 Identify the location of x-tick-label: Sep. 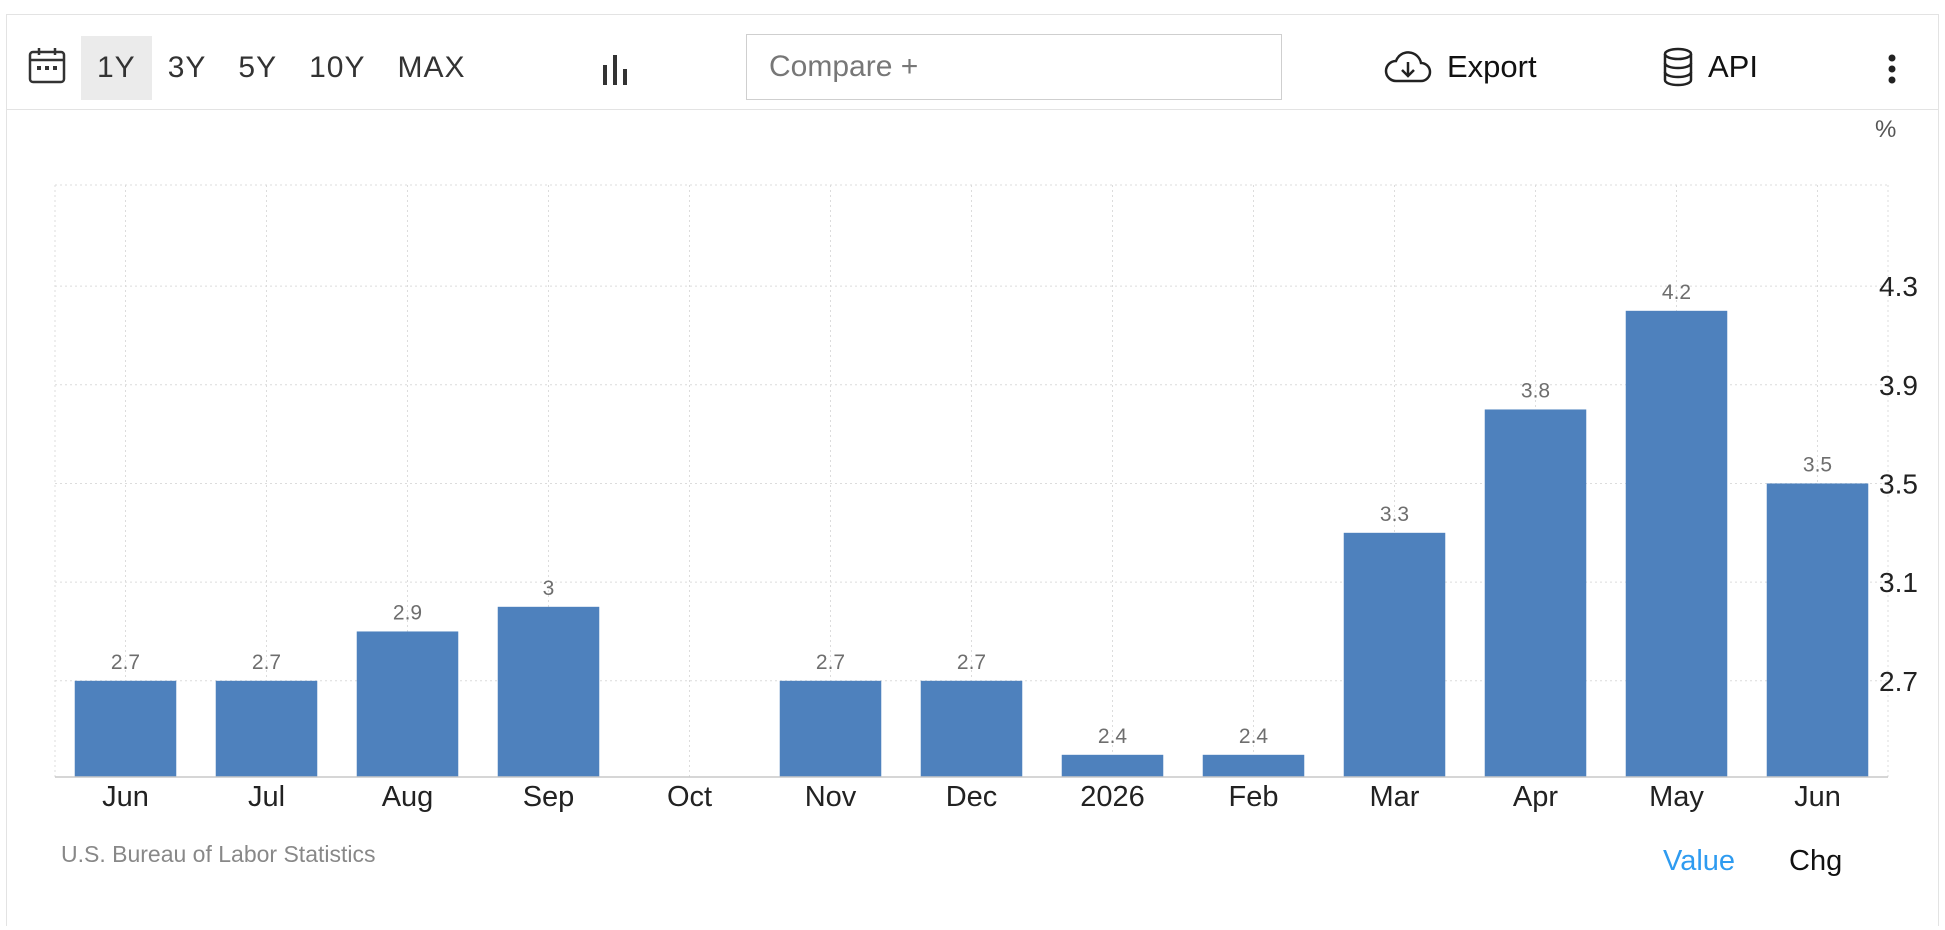
(549, 797).